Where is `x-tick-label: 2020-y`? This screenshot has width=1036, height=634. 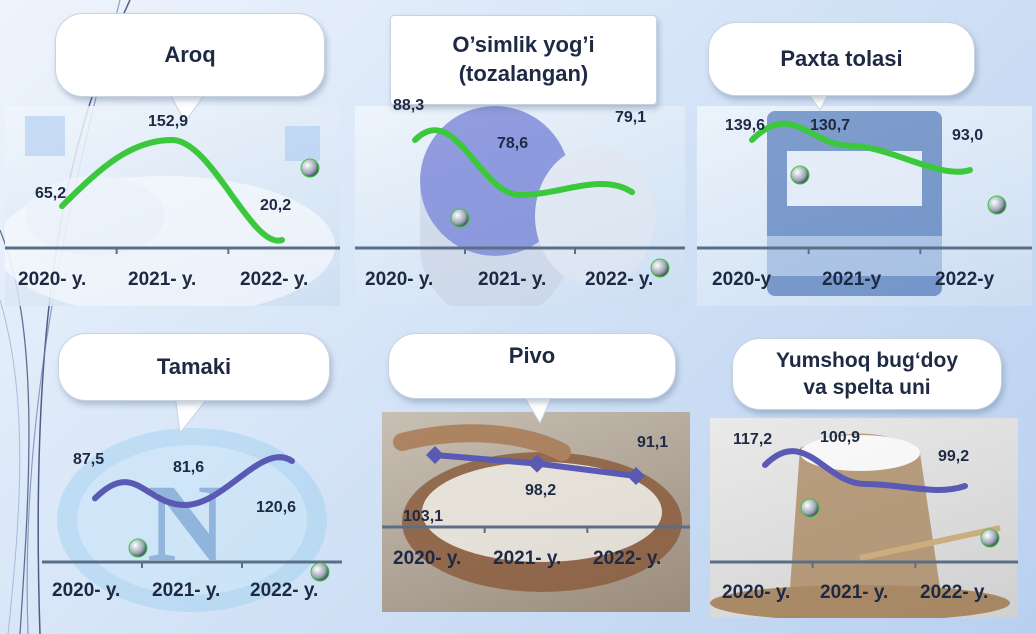
x-tick-label: 2020-y is located at coordinates (742, 279).